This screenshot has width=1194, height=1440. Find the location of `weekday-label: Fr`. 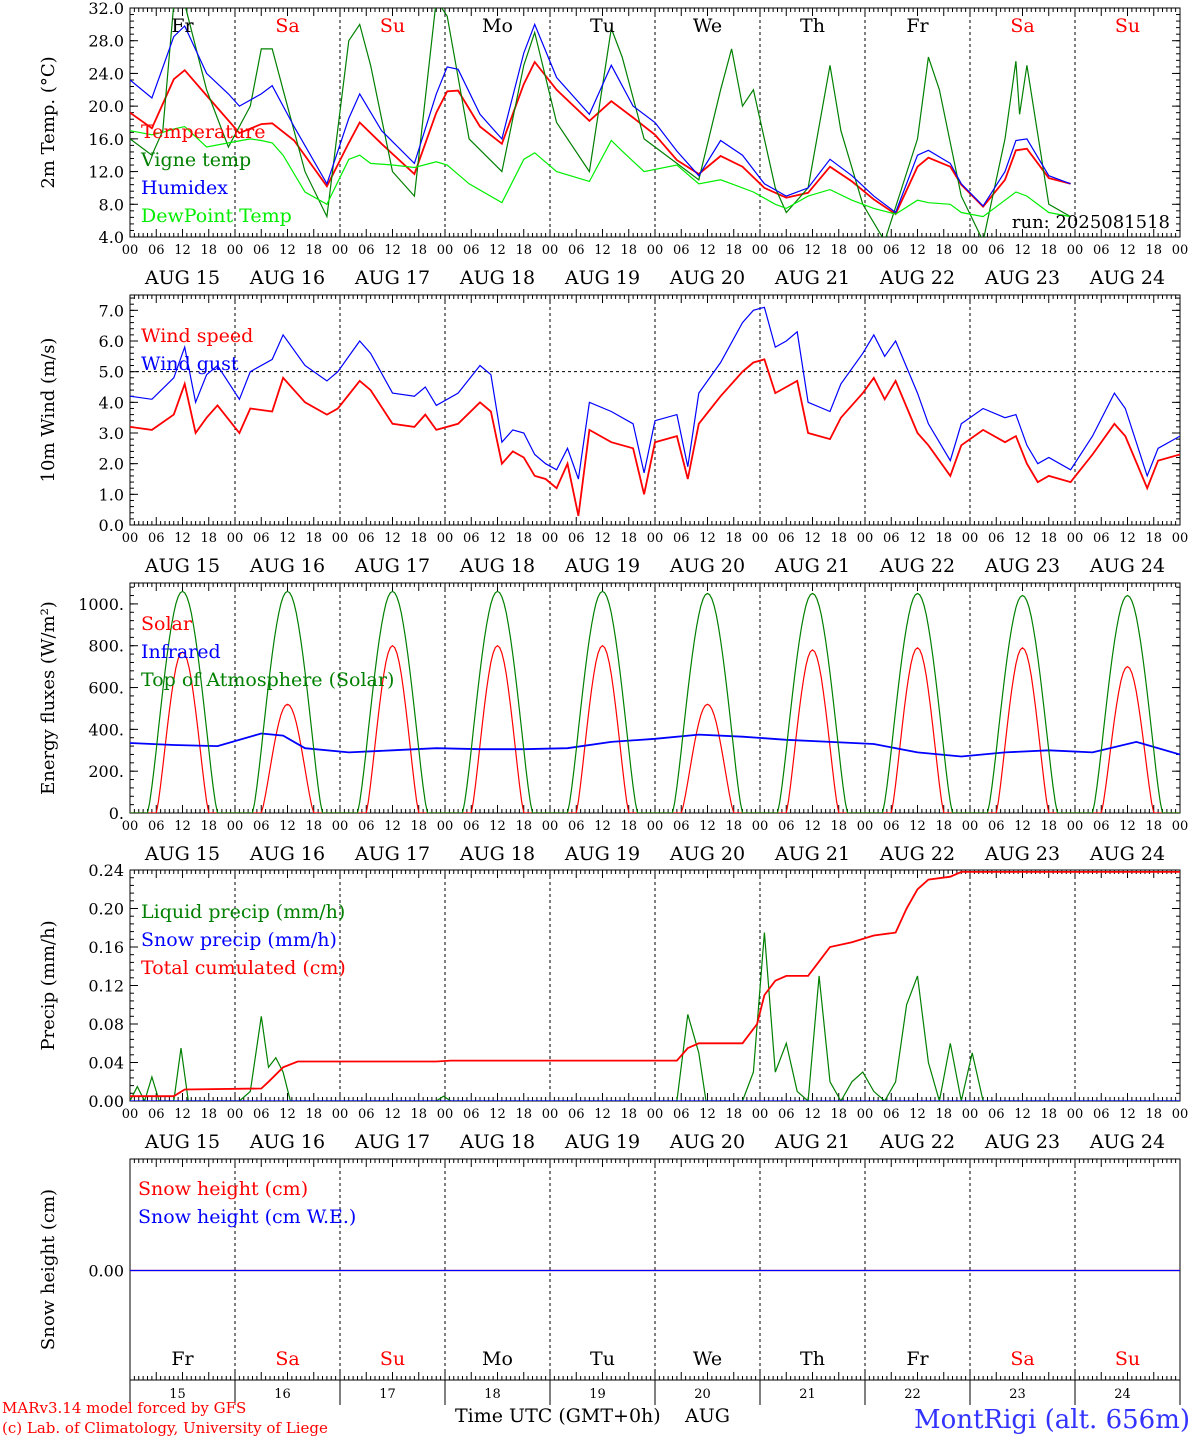

weekday-label: Fr is located at coordinates (917, 26).